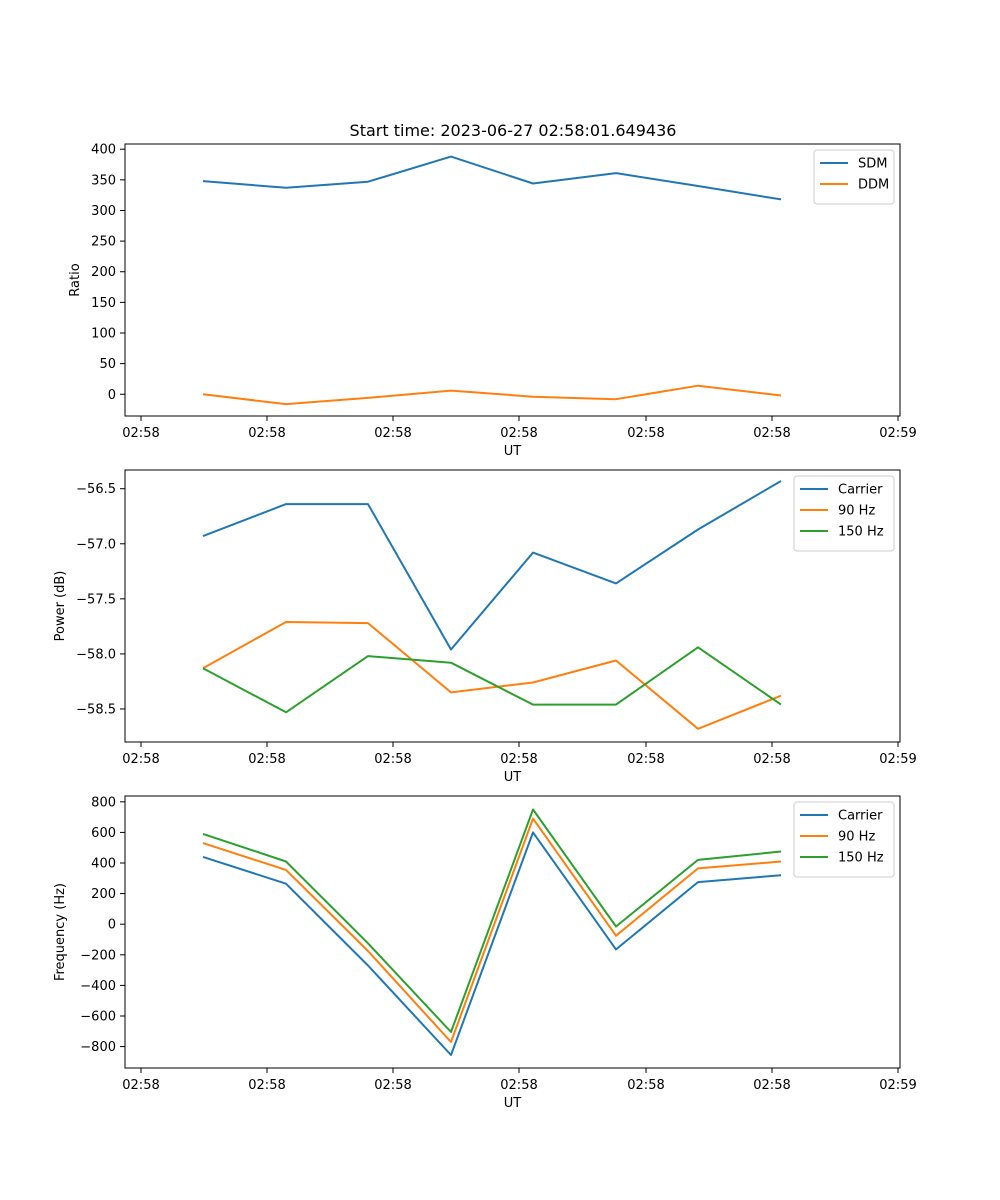 The image size is (1000, 1200). I want to click on legend-entry-label: SDM, so click(872, 164).